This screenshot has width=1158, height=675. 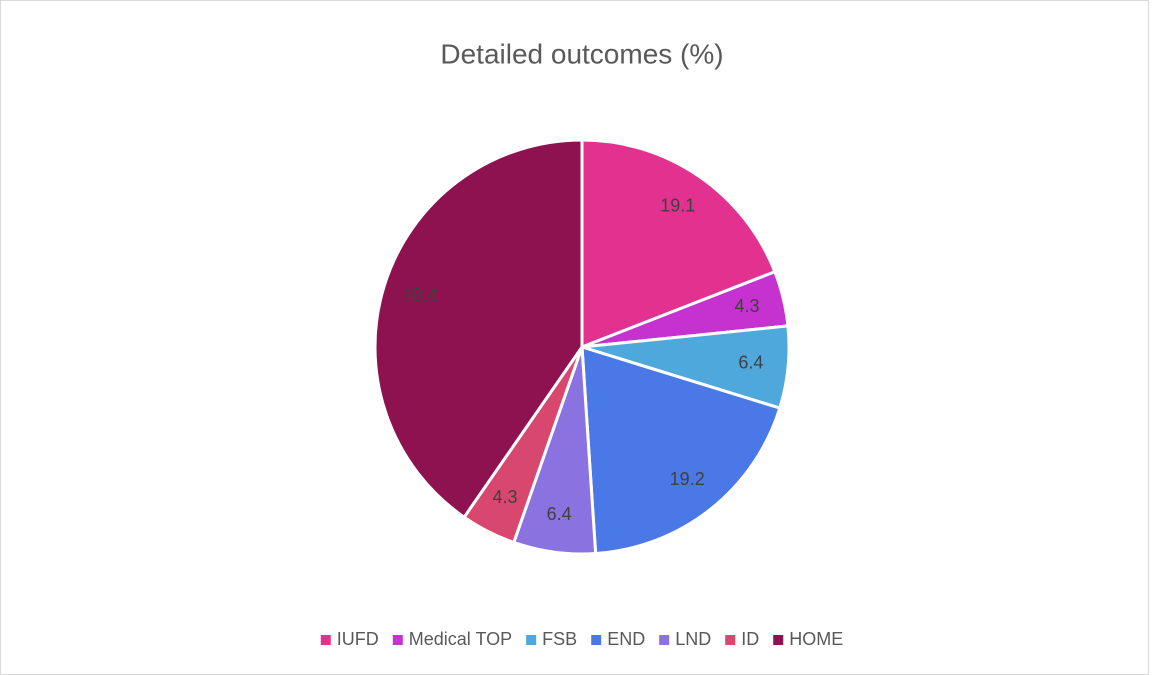 I want to click on legend-label: END, so click(x=626, y=639).